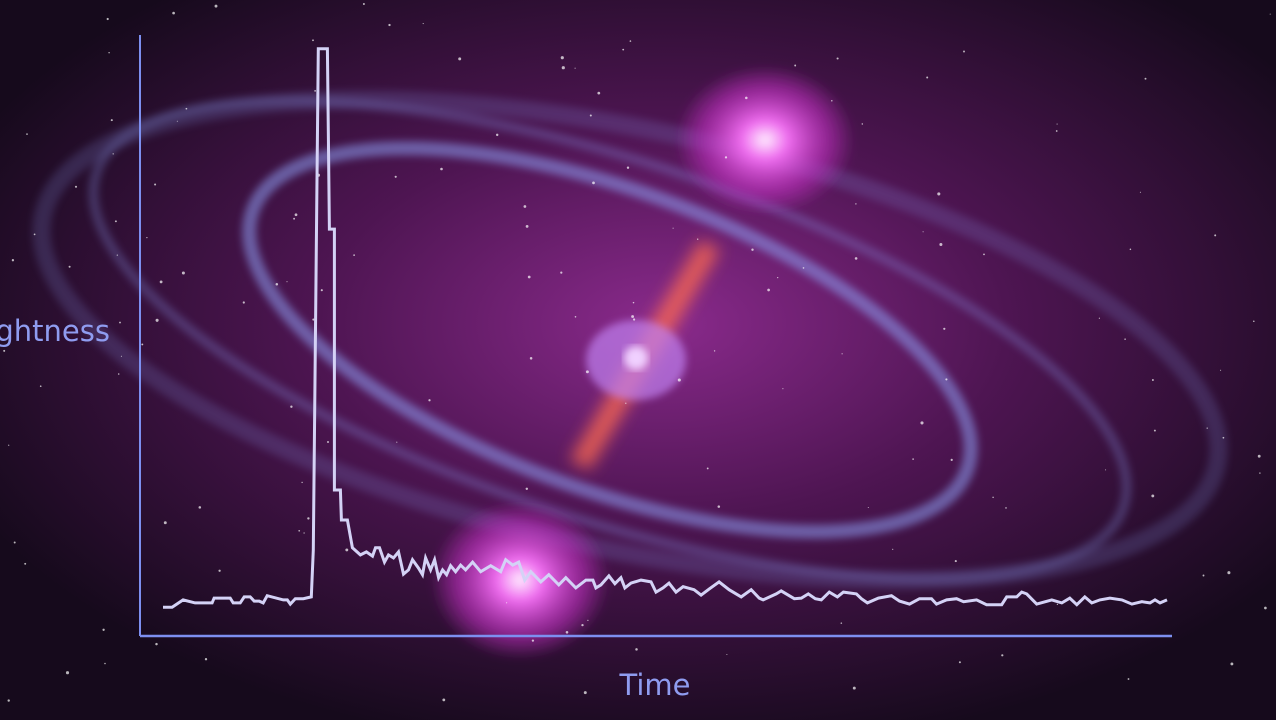  I want to click on y-axis-label: Brightness, so click(55, 331).